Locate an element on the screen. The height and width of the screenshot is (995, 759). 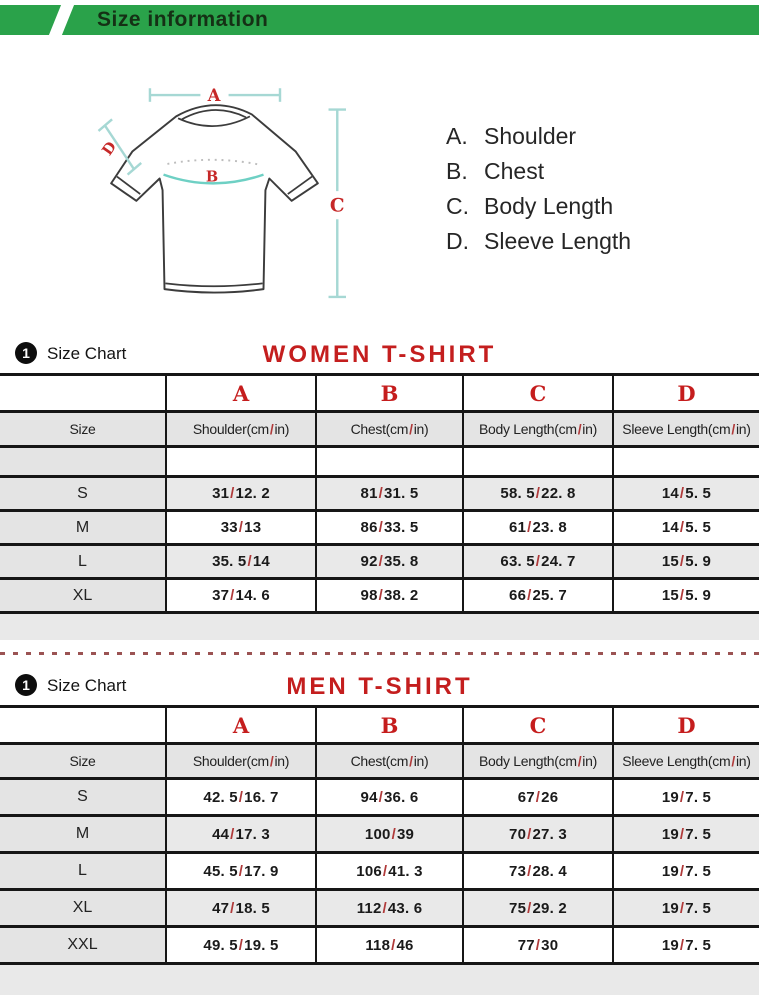
measurement-cell: 45. 5/17. 9 is located at coordinates (240, 871).